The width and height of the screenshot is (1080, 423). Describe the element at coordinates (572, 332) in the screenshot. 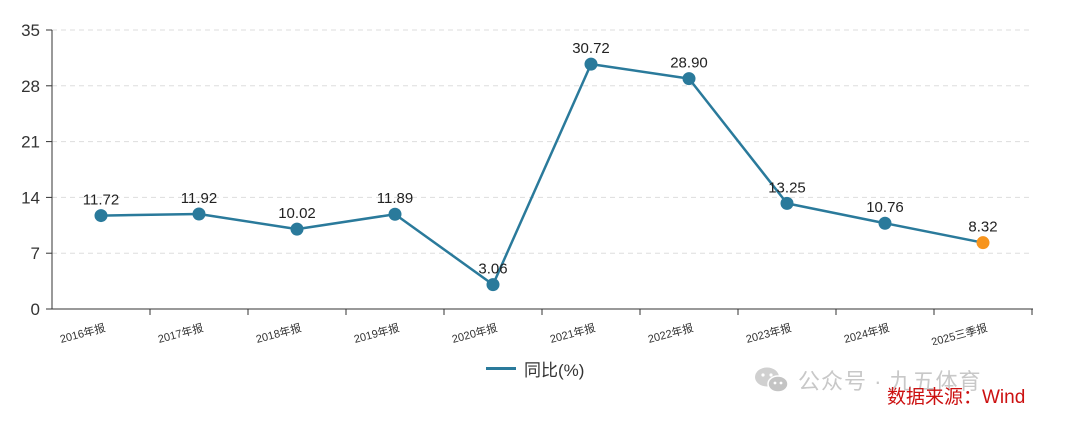

I see `x-tick-label: 2021年报` at that location.